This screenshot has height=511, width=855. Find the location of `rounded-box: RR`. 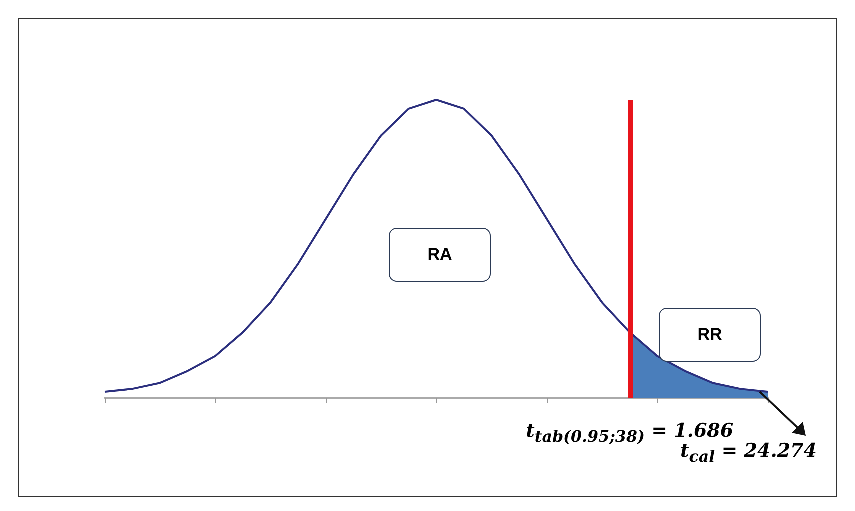

rounded-box: RR is located at coordinates (710, 335).